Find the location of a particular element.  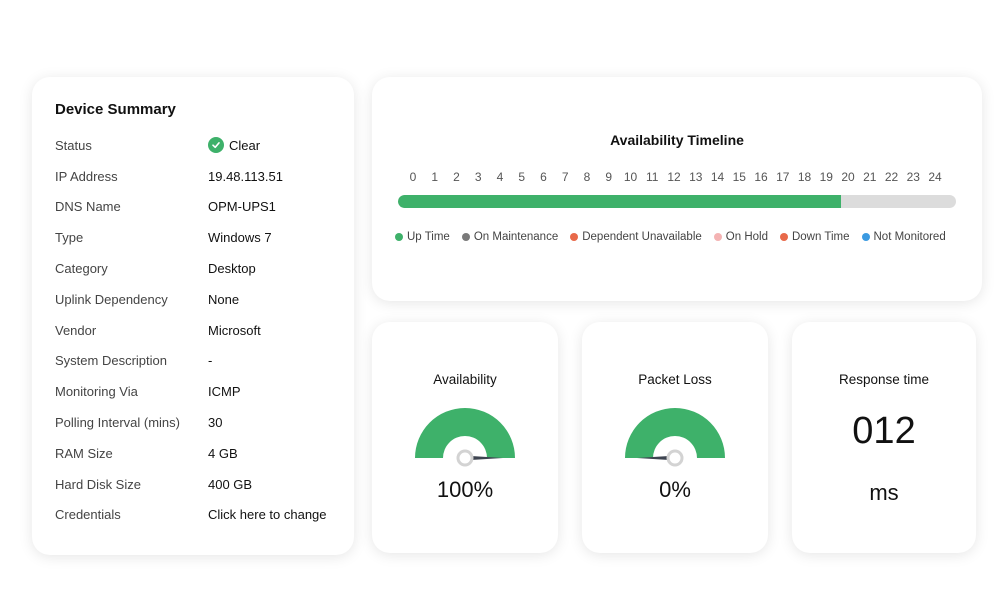

packet-loss-gauge-hub is located at coordinates (675, 458).